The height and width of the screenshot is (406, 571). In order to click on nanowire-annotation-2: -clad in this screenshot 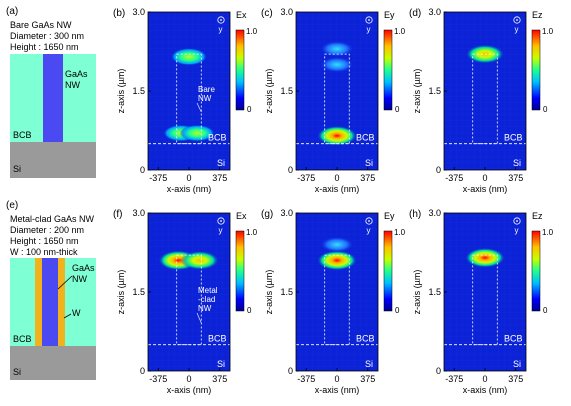, I will do `click(206, 299)`.